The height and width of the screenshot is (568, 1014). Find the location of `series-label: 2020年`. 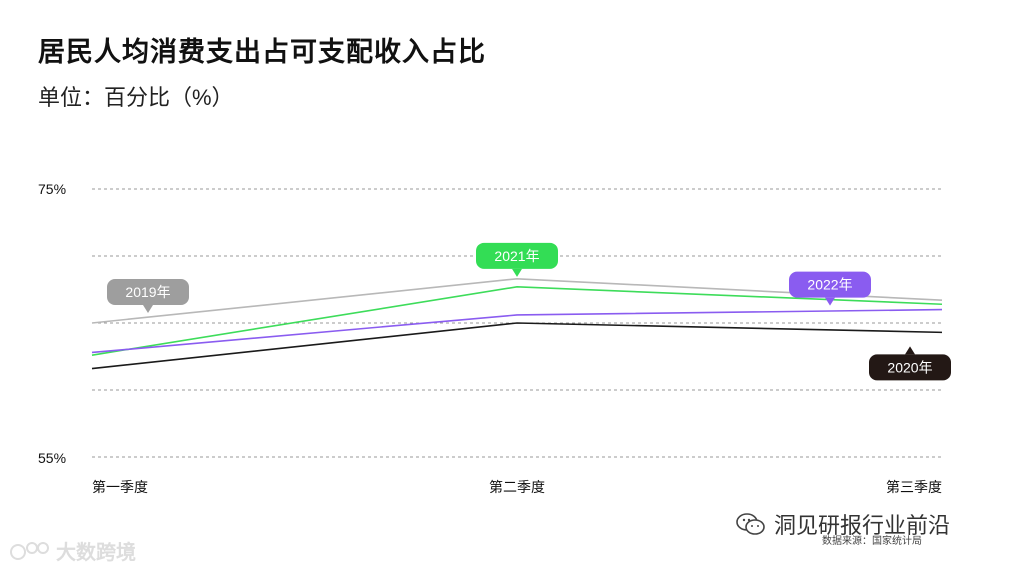

series-label: 2020年 is located at coordinates (909, 367).